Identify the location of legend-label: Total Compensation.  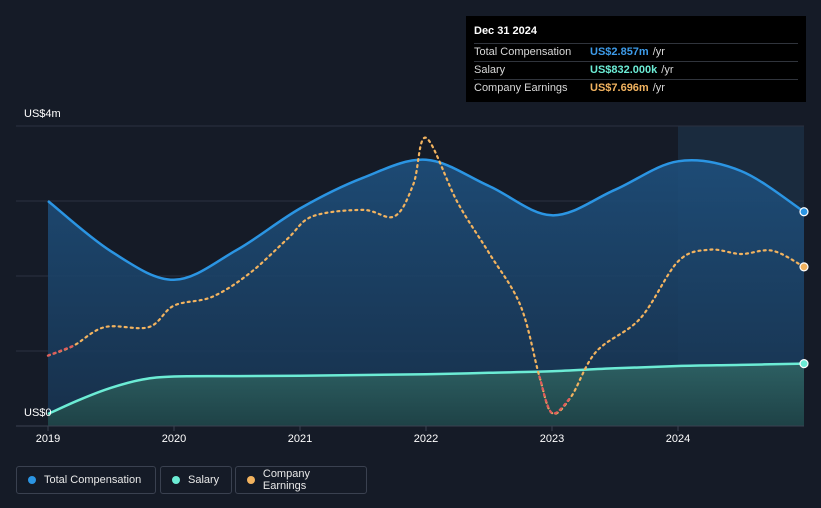
(93, 480).